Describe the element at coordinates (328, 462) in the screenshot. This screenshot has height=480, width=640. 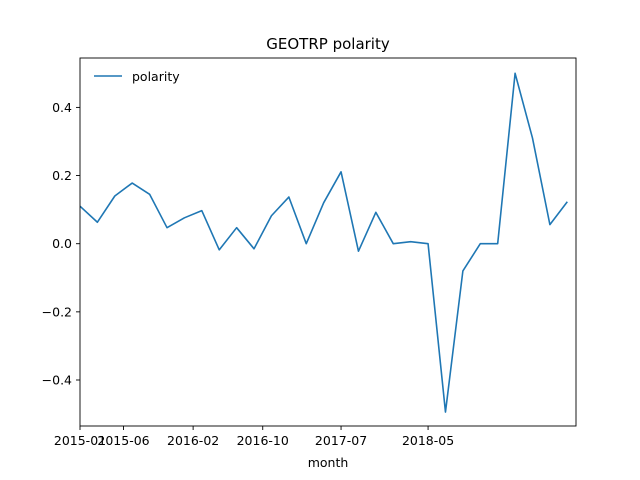
I see `x-axis-label: month` at that location.